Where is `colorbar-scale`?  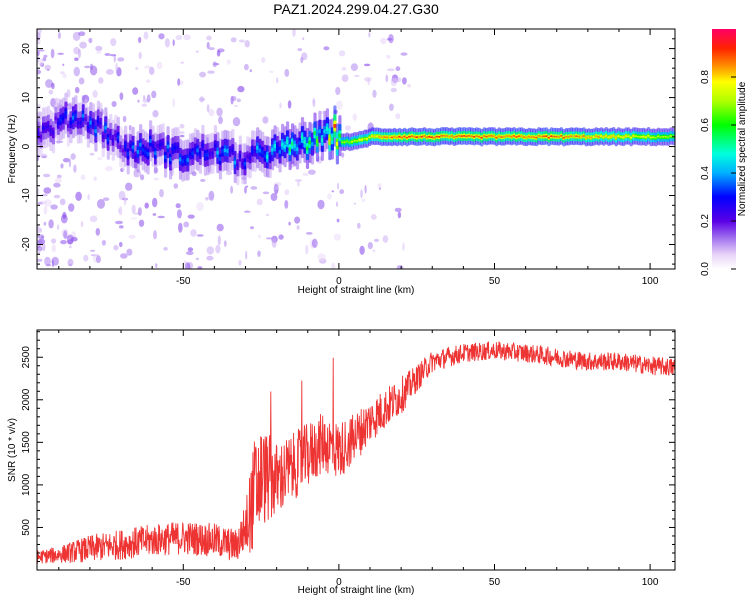
colorbar-scale is located at coordinates (724, 149).